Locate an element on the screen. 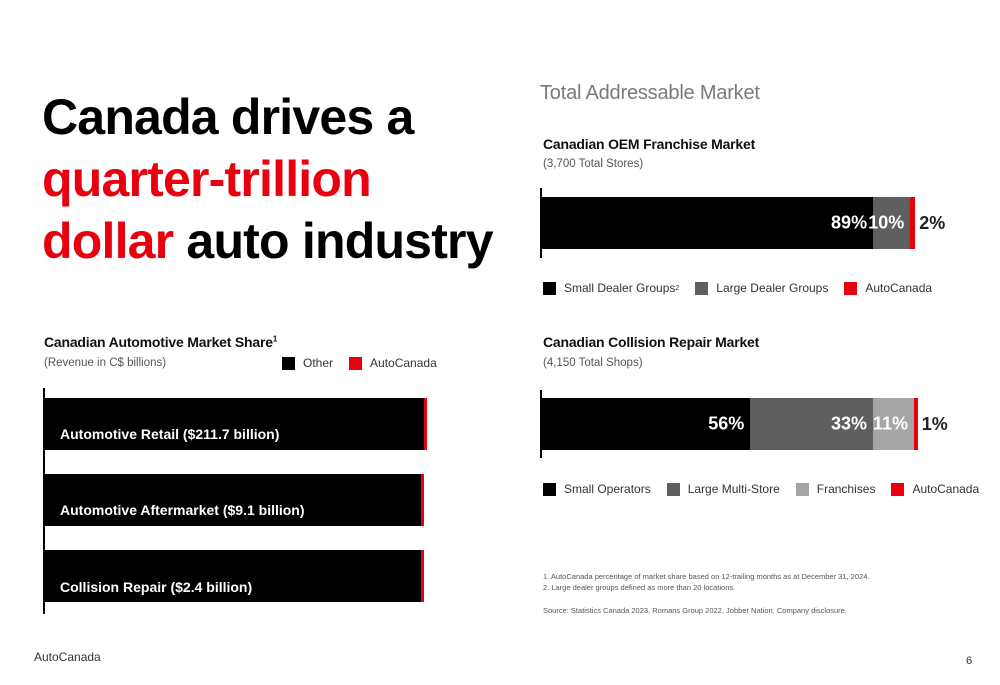 This screenshot has width=1000, height=685. legend-label-small-operators: Small Operators is located at coordinates (607, 489).